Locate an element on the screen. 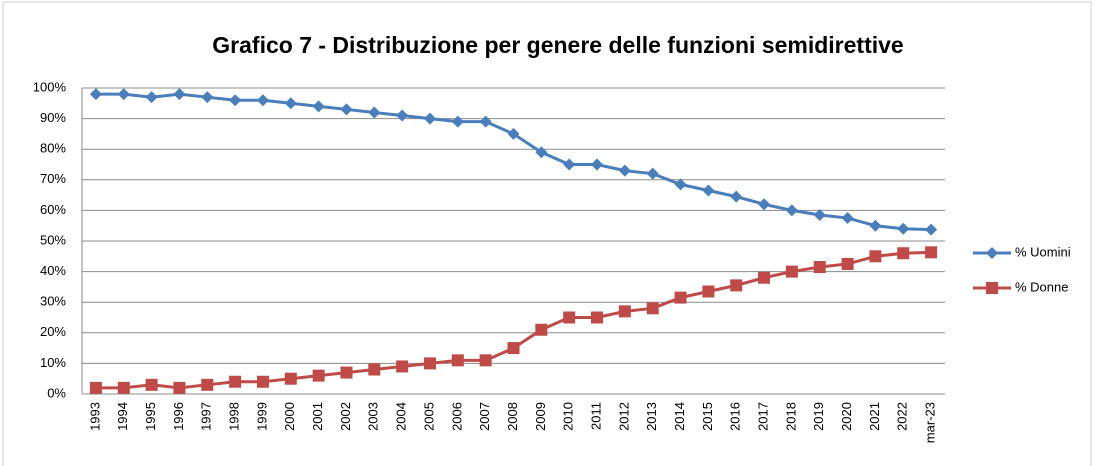 The width and height of the screenshot is (1095, 466). x-tick-label: 2015 is located at coordinates (707, 416).